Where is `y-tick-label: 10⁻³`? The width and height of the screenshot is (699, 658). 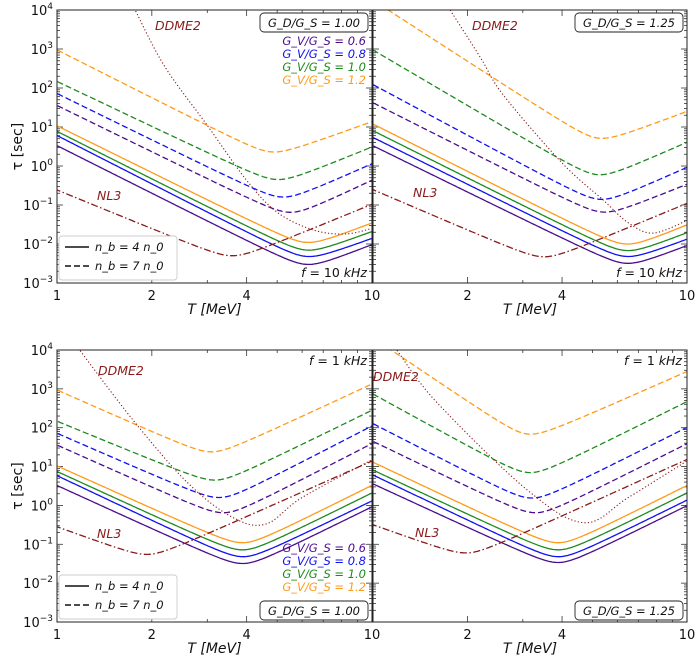
y-tick-label: 10⁻³ is located at coordinates (38, 283).